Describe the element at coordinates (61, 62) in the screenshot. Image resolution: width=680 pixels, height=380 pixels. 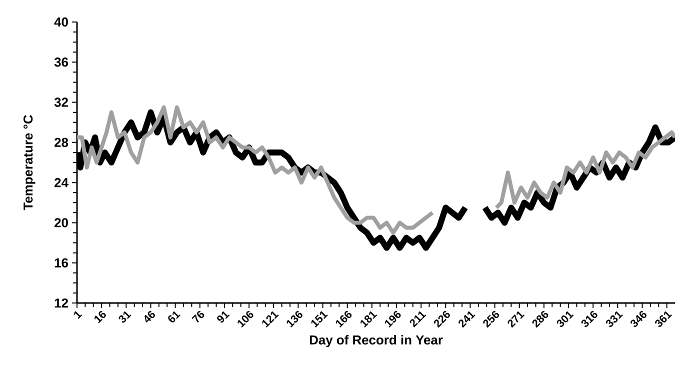
I see `y-tick-label: 36` at that location.